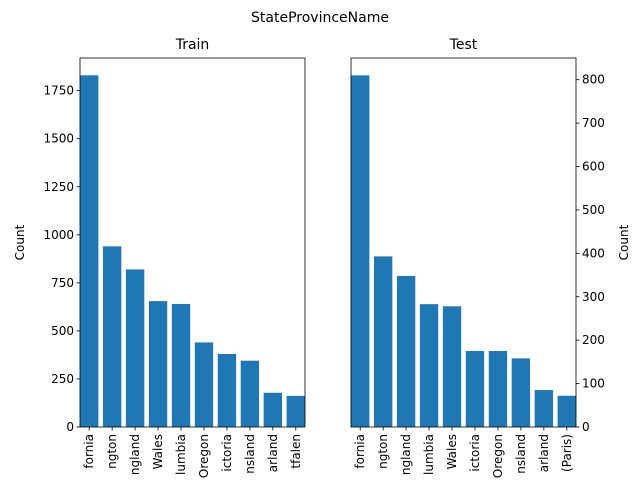 Image resolution: width=640 pixels, height=480 pixels. I want to click on test-ytick-label-6: 600, so click(593, 167).